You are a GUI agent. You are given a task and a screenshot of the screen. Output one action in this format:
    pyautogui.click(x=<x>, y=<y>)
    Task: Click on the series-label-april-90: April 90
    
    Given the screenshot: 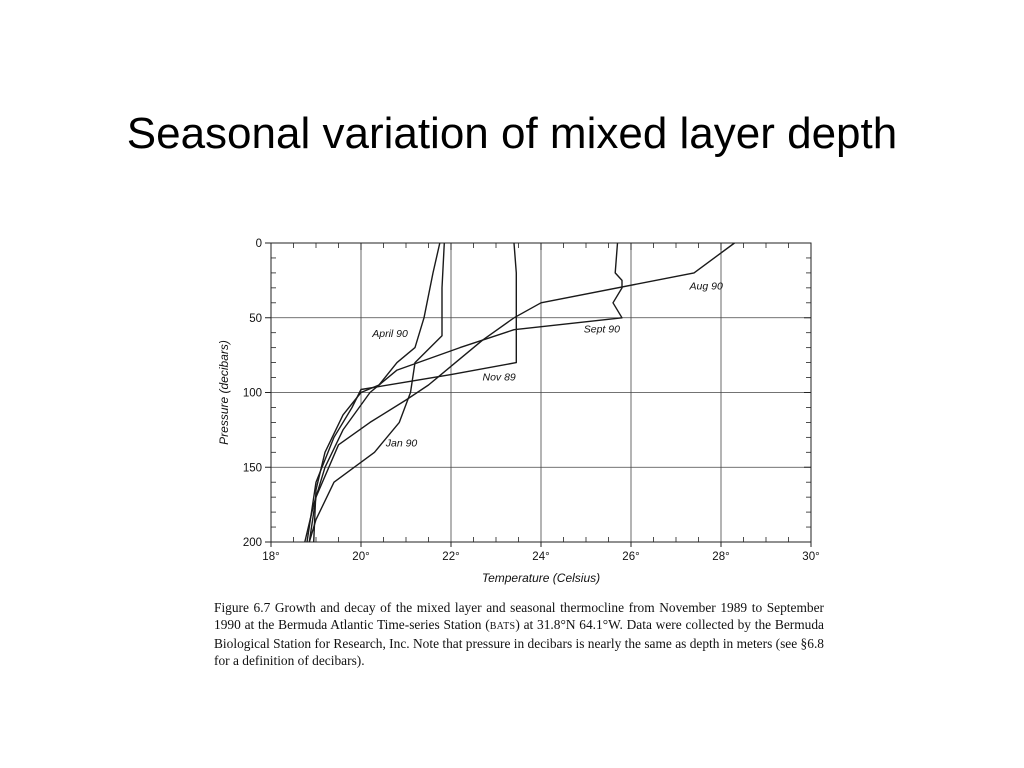 What is the action you would take?
    pyautogui.click(x=389, y=334)
    